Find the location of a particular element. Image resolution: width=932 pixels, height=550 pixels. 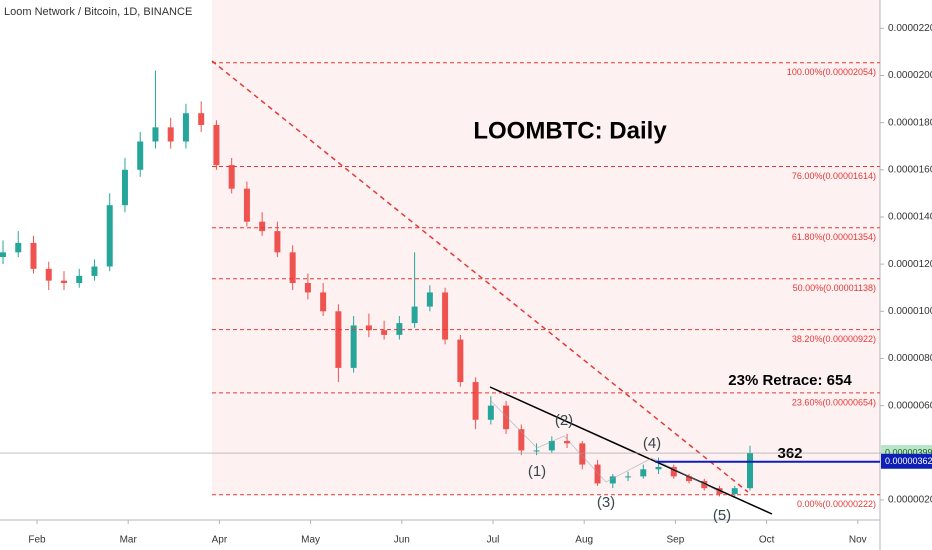

fib-label: 38.20%(0.00000922) is located at coordinates (834, 339).